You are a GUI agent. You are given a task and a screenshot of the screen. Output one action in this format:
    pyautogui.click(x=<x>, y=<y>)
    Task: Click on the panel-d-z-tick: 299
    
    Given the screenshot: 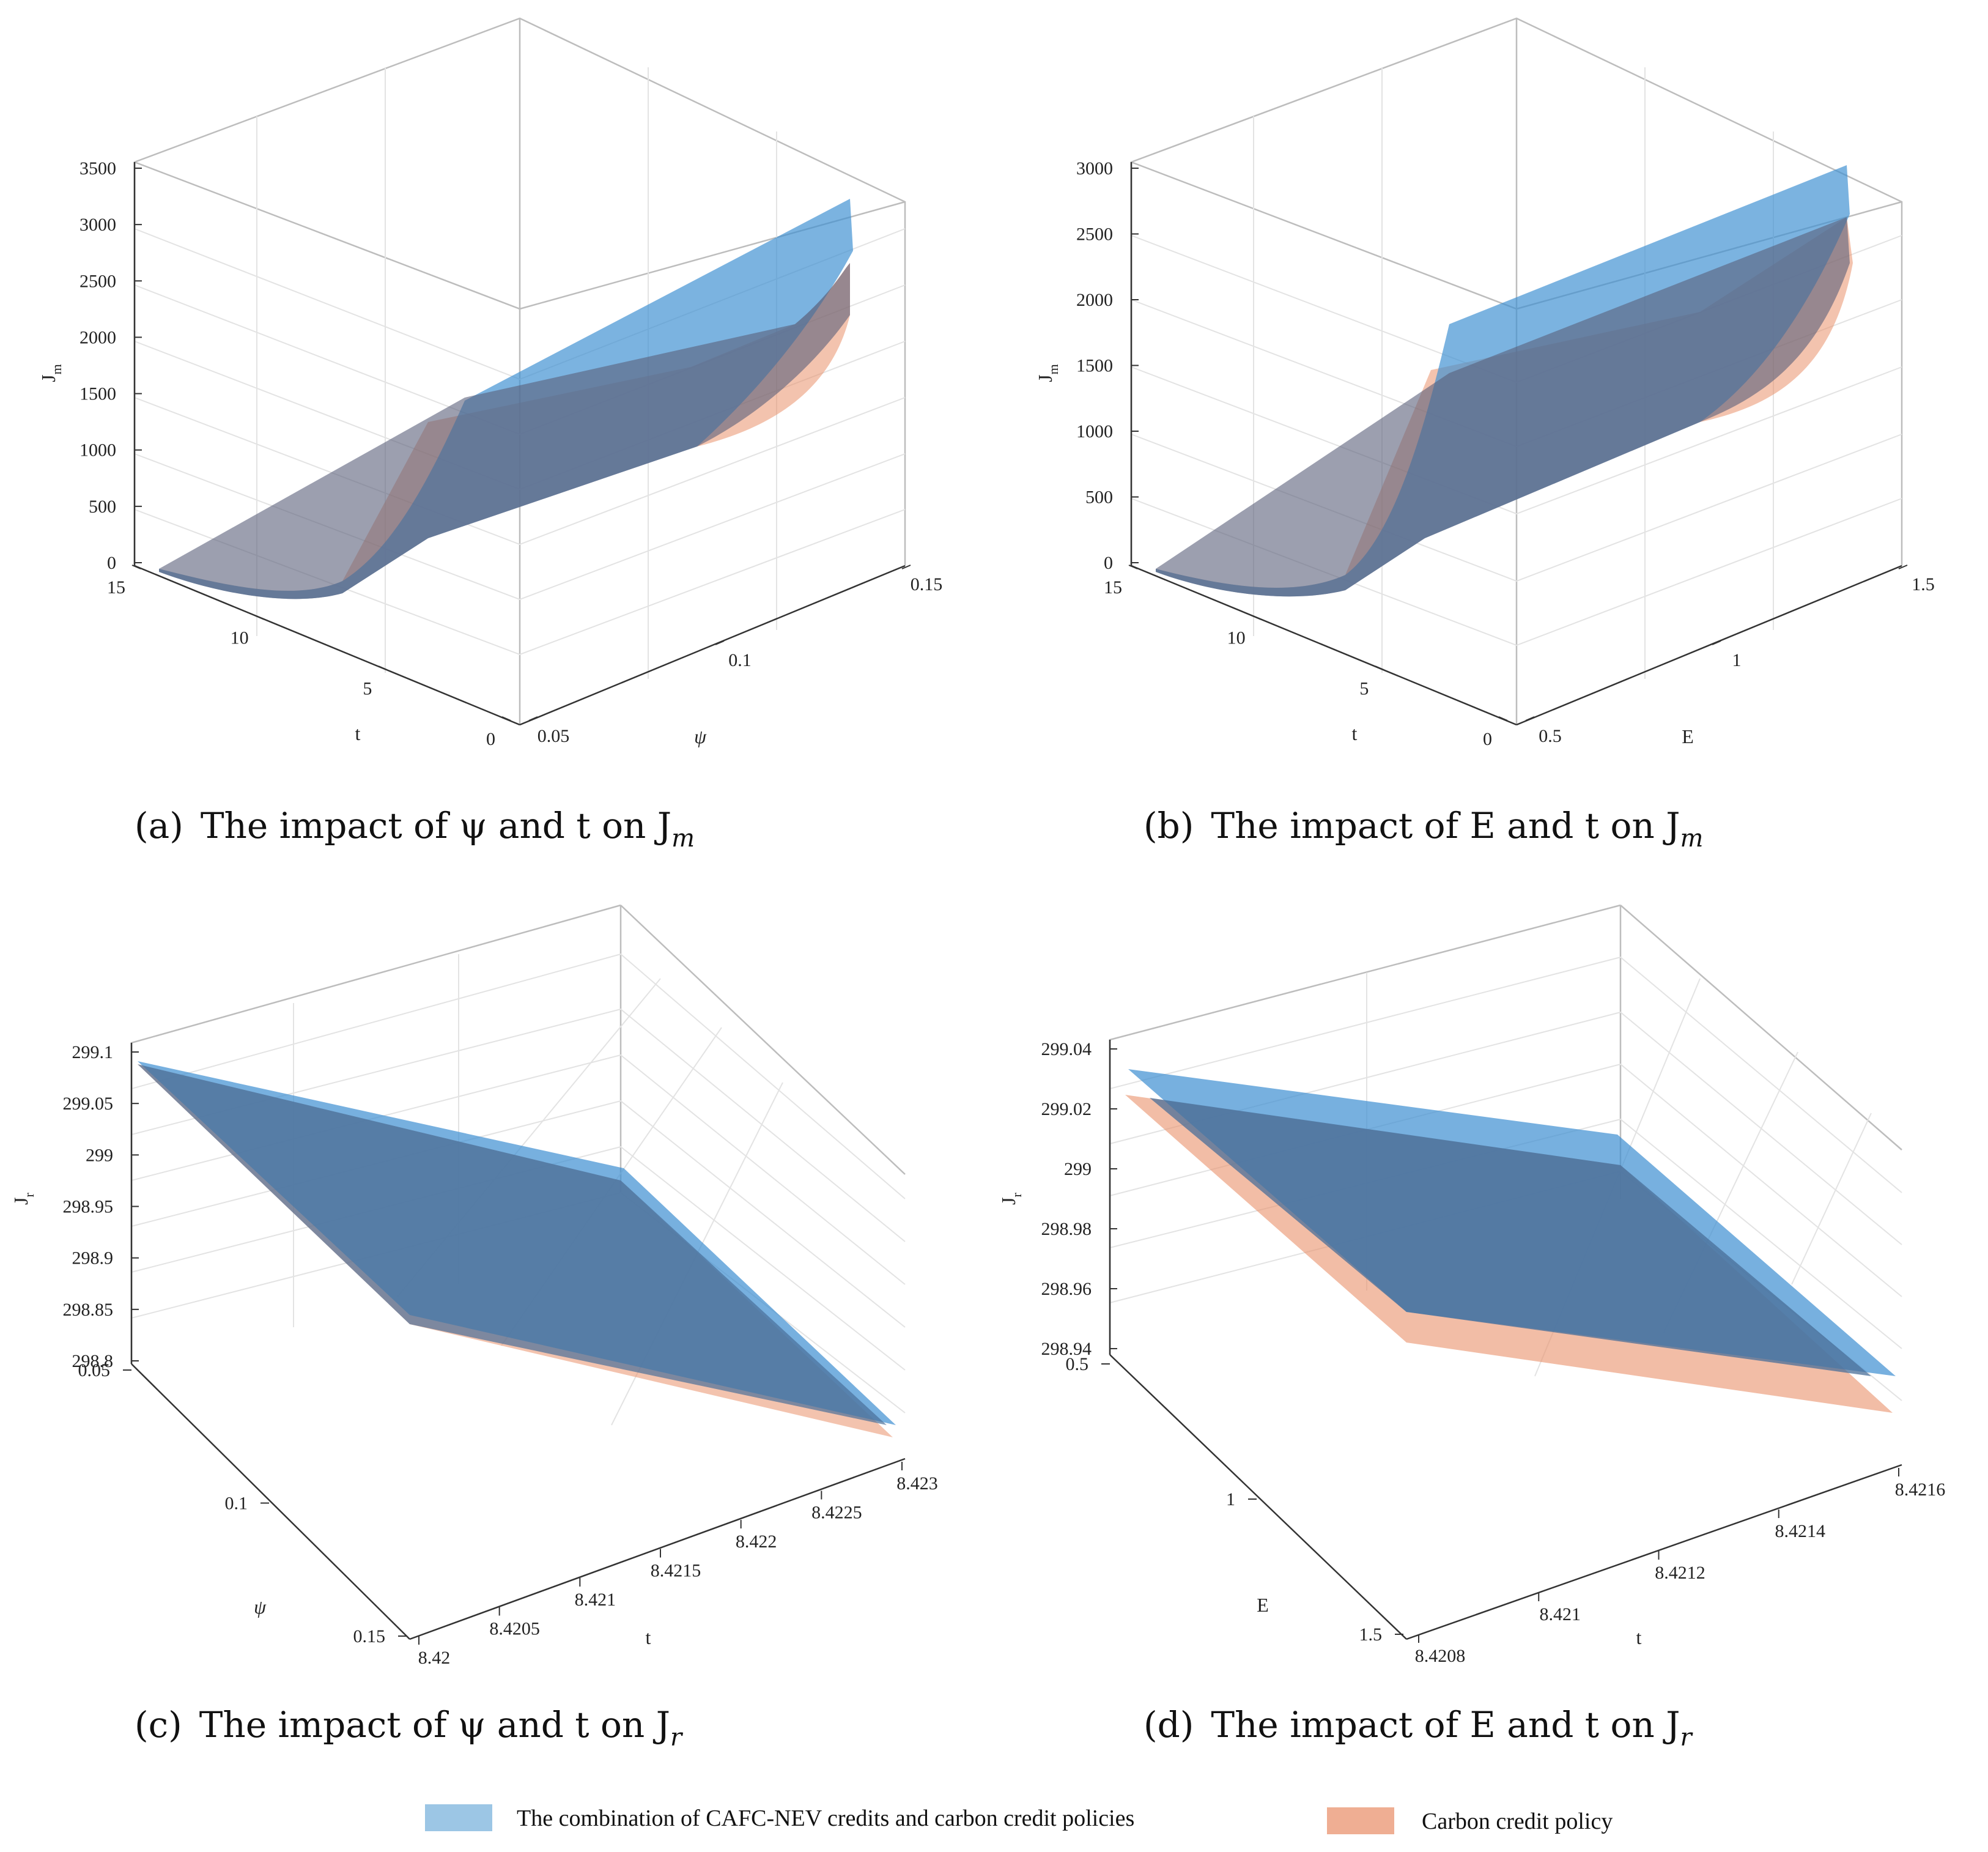 What is the action you would take?
    pyautogui.click(x=1078, y=1169)
    